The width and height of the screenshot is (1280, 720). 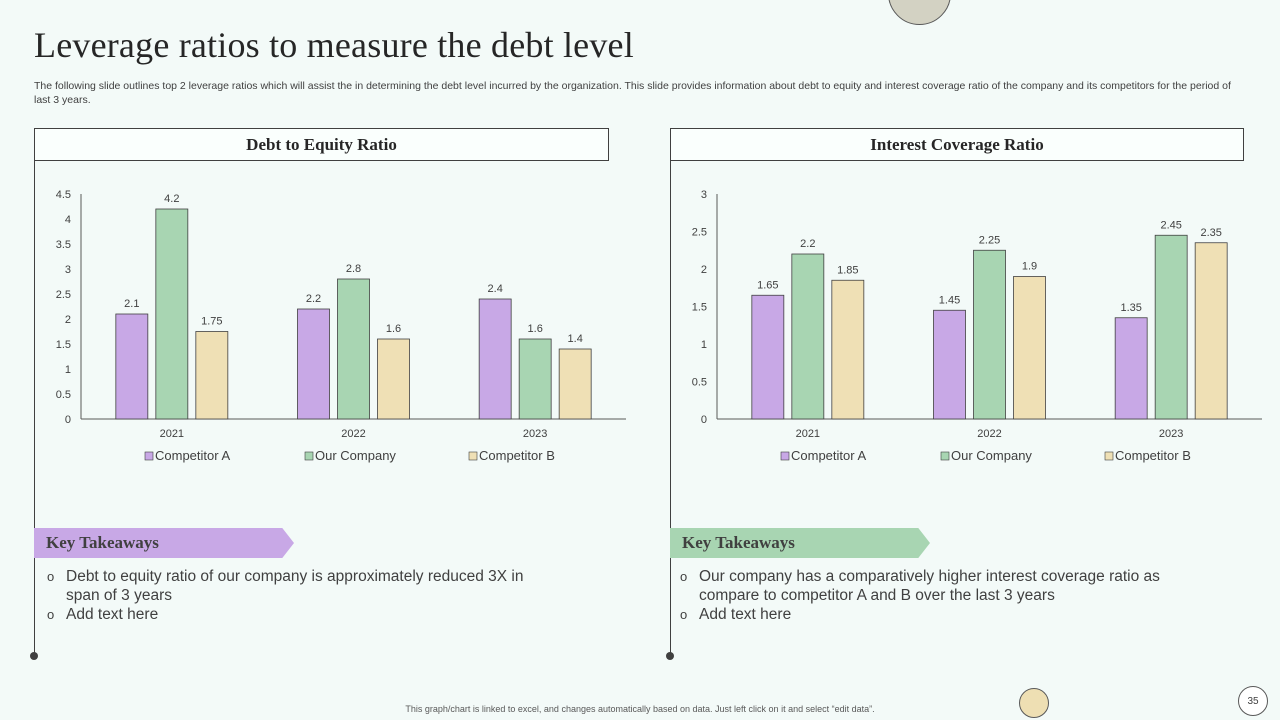 I want to click on right-panel-rule-dot, so click(x=670, y=656).